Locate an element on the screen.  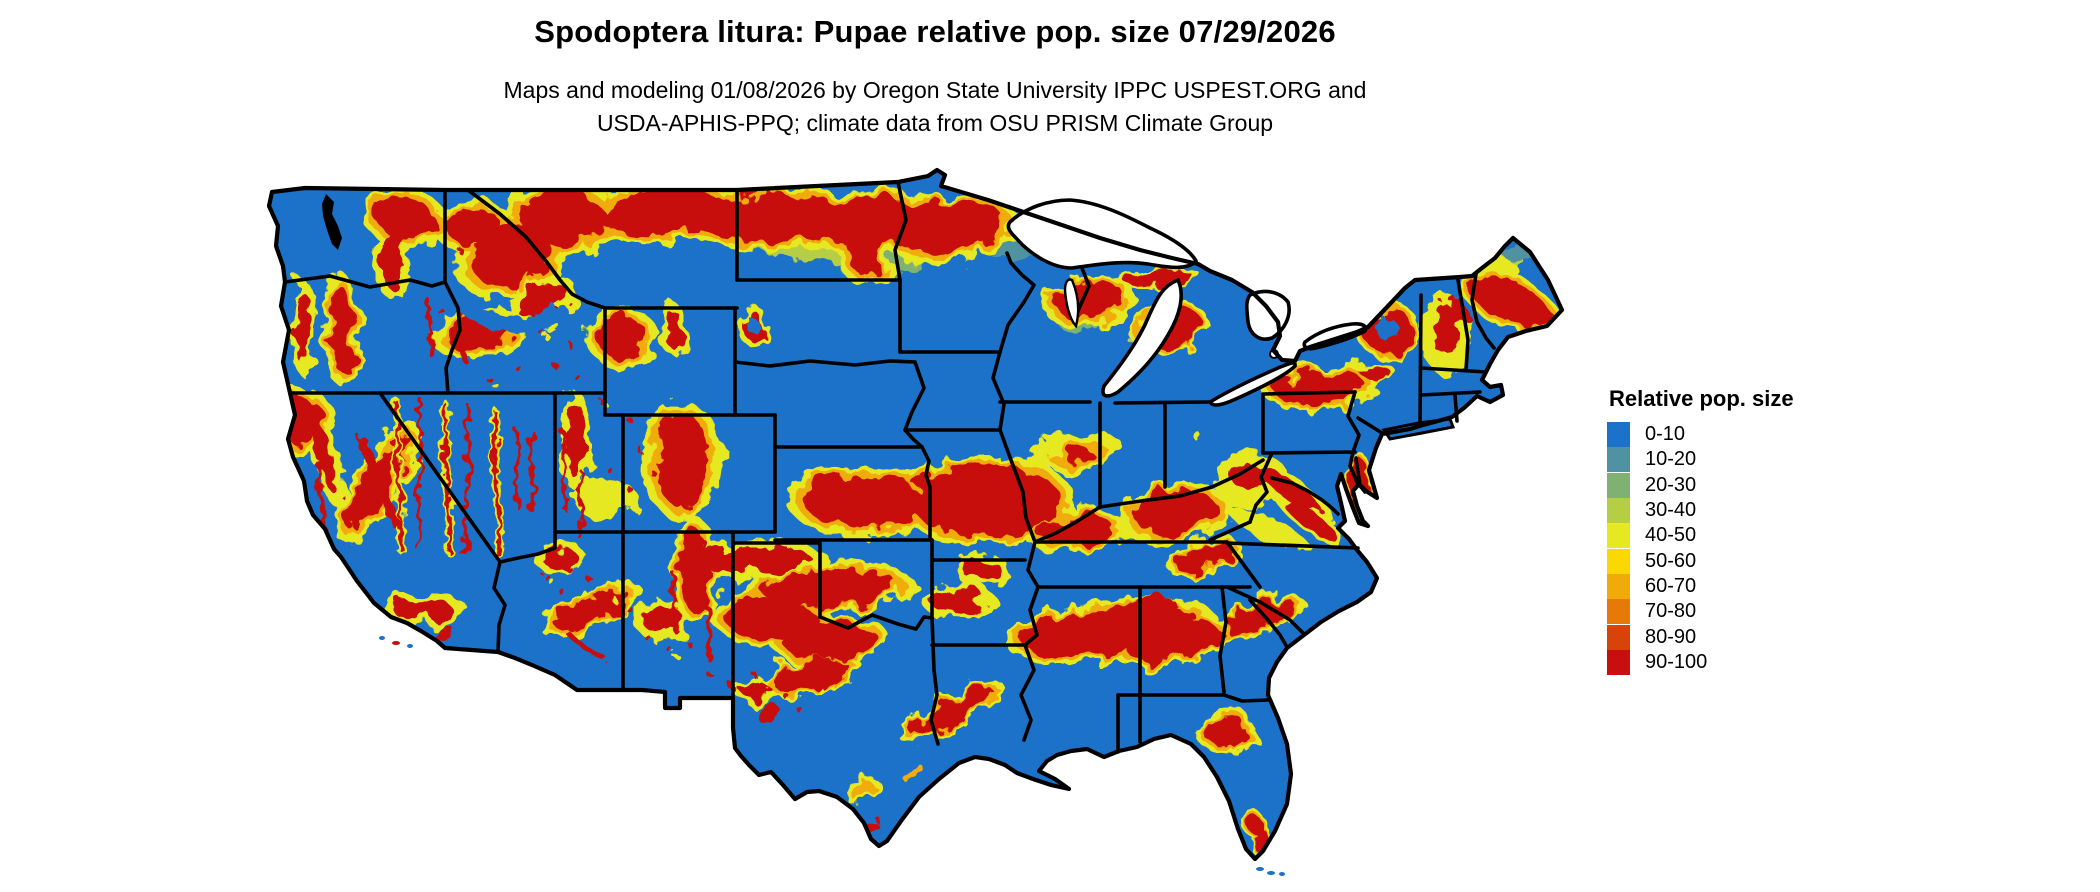
scatter-dots is located at coordinates (659, 535).